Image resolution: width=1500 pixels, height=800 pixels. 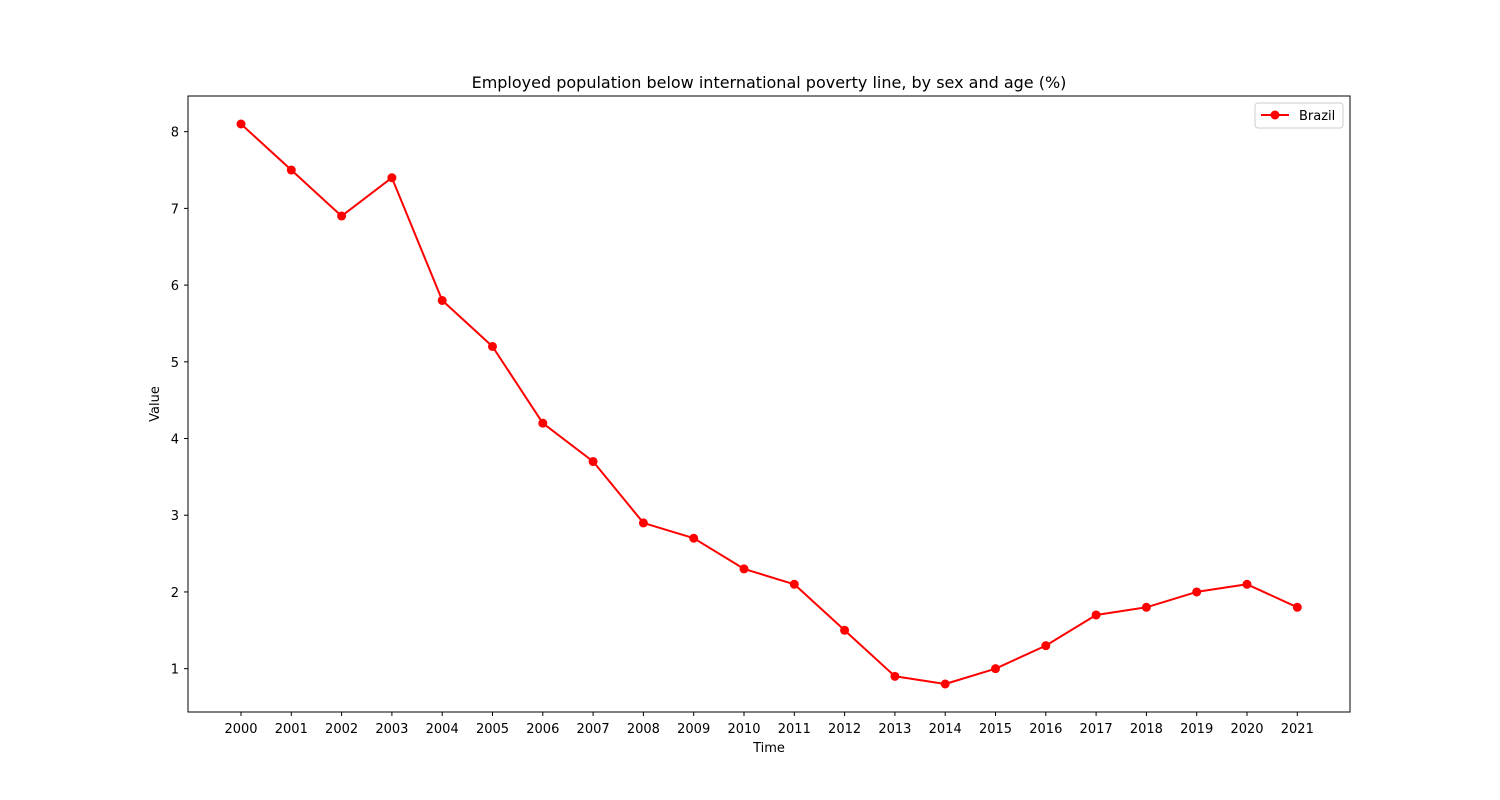 I want to click on x-tick-label: 2012, so click(x=844, y=729).